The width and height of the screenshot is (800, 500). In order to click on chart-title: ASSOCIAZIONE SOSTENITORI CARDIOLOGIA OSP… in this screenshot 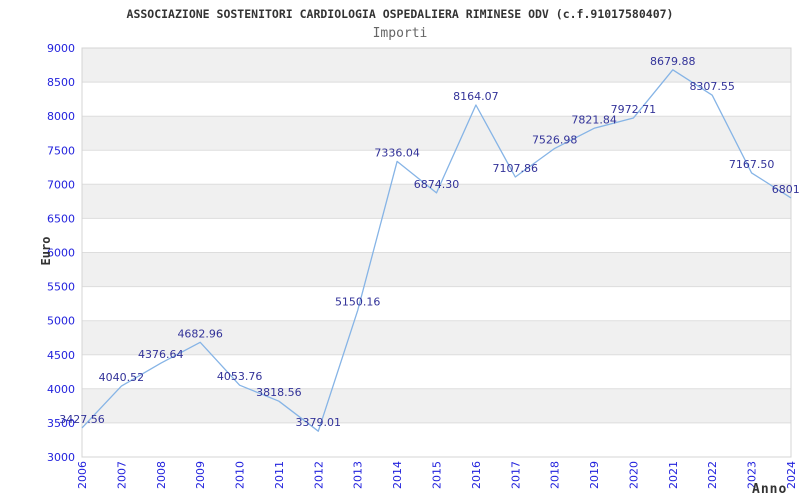, I will do `click(400, 14)`.